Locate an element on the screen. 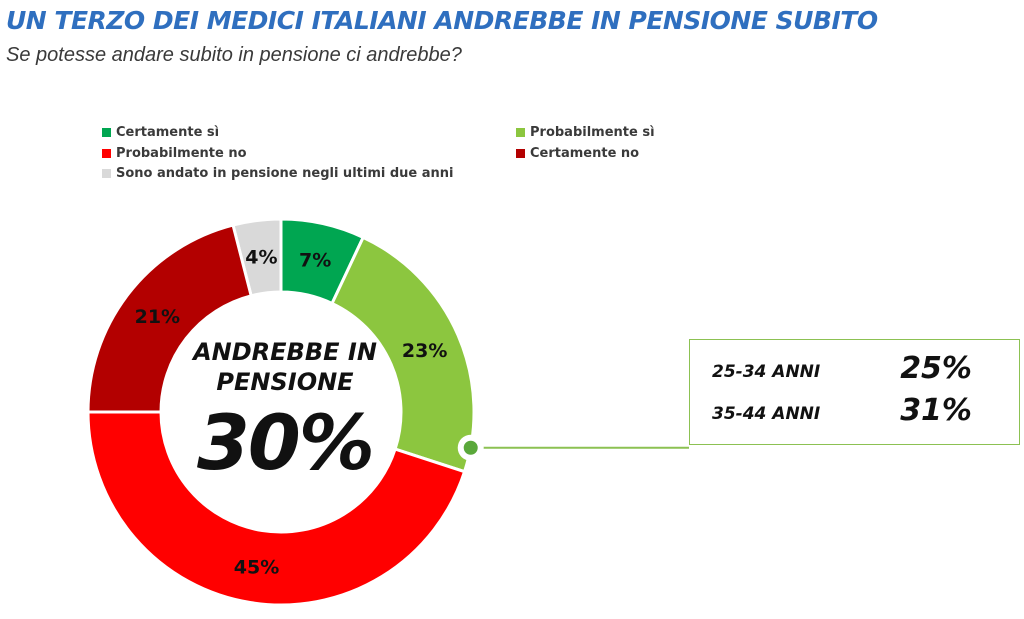 The height and width of the screenshot is (619, 1024). age-callout-box: 25-34 ANNI 25% 35-44 ANNI 31% is located at coordinates (854, 392).